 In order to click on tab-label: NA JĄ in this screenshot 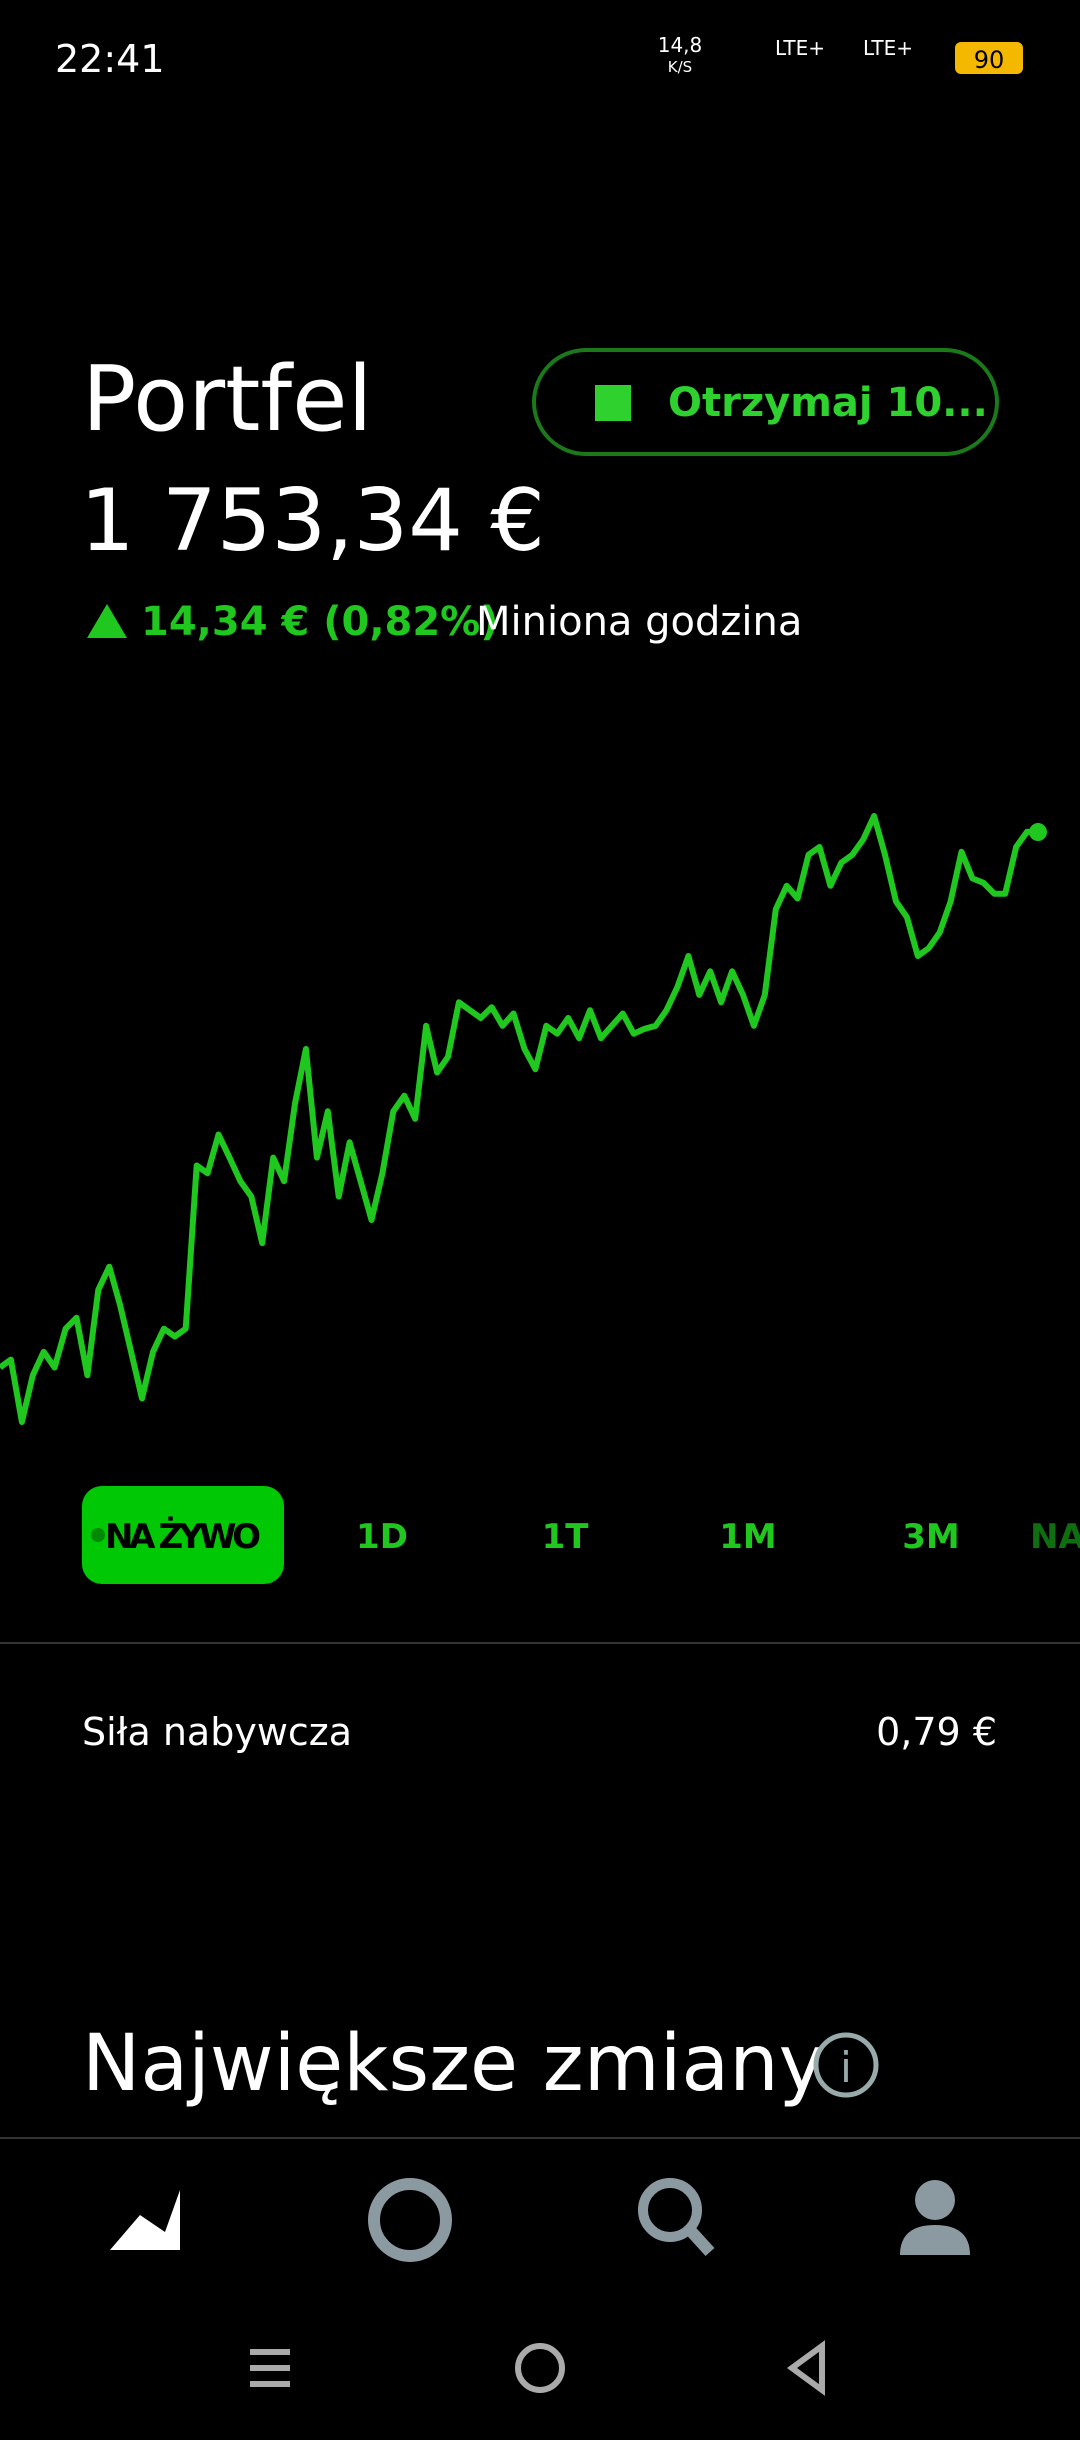, I will do `click(1055, 1537)`.